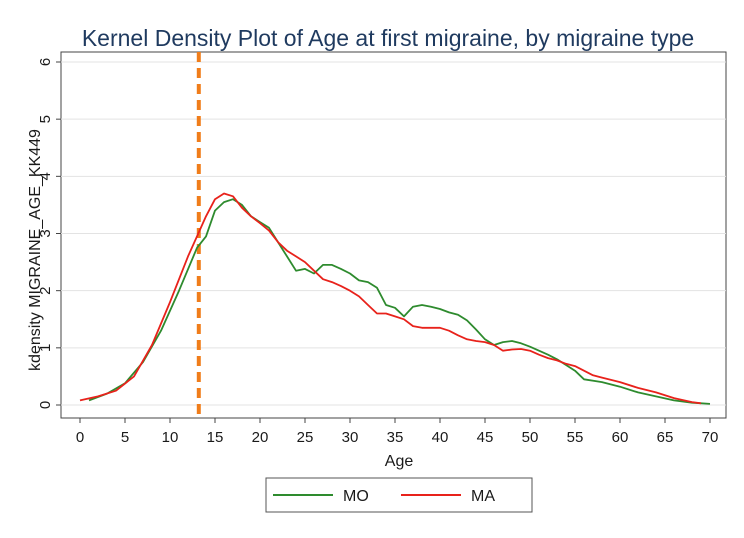 The width and height of the screenshot is (744, 538). What do you see at coordinates (350, 437) in the screenshot?
I see `x-tick-label: 30` at bounding box center [350, 437].